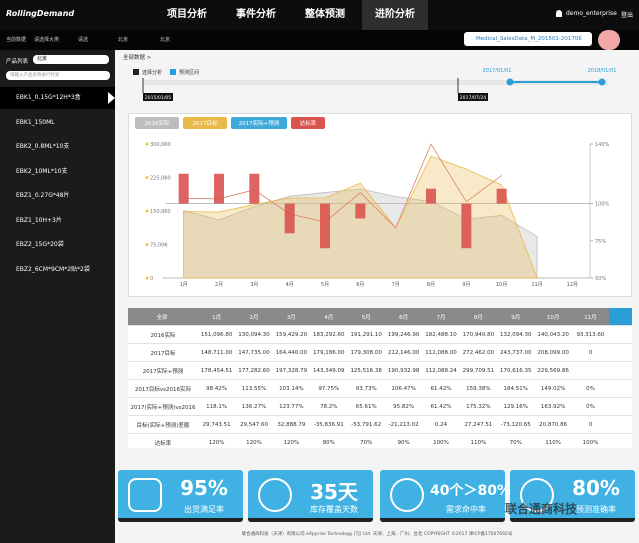 The height and width of the screenshot is (543, 639). Describe the element at coordinates (159, 246) in the screenshot. I see `y-tick-label: 75,000` at that location.